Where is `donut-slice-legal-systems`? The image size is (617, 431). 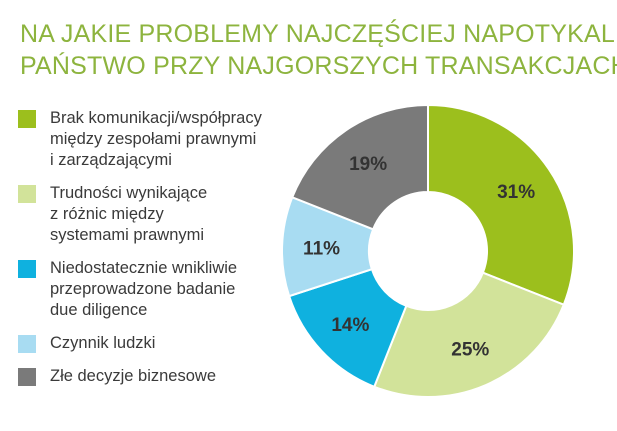 donut-slice-legal-systems is located at coordinates (469, 334).